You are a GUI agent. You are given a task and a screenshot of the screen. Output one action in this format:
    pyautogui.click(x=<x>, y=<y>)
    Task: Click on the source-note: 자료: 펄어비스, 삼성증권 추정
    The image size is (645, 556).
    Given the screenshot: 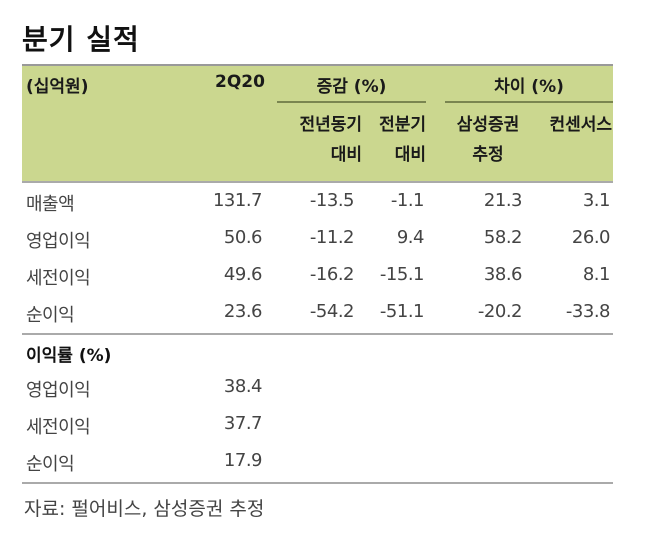 What is the action you would take?
    pyautogui.click(x=144, y=509)
    